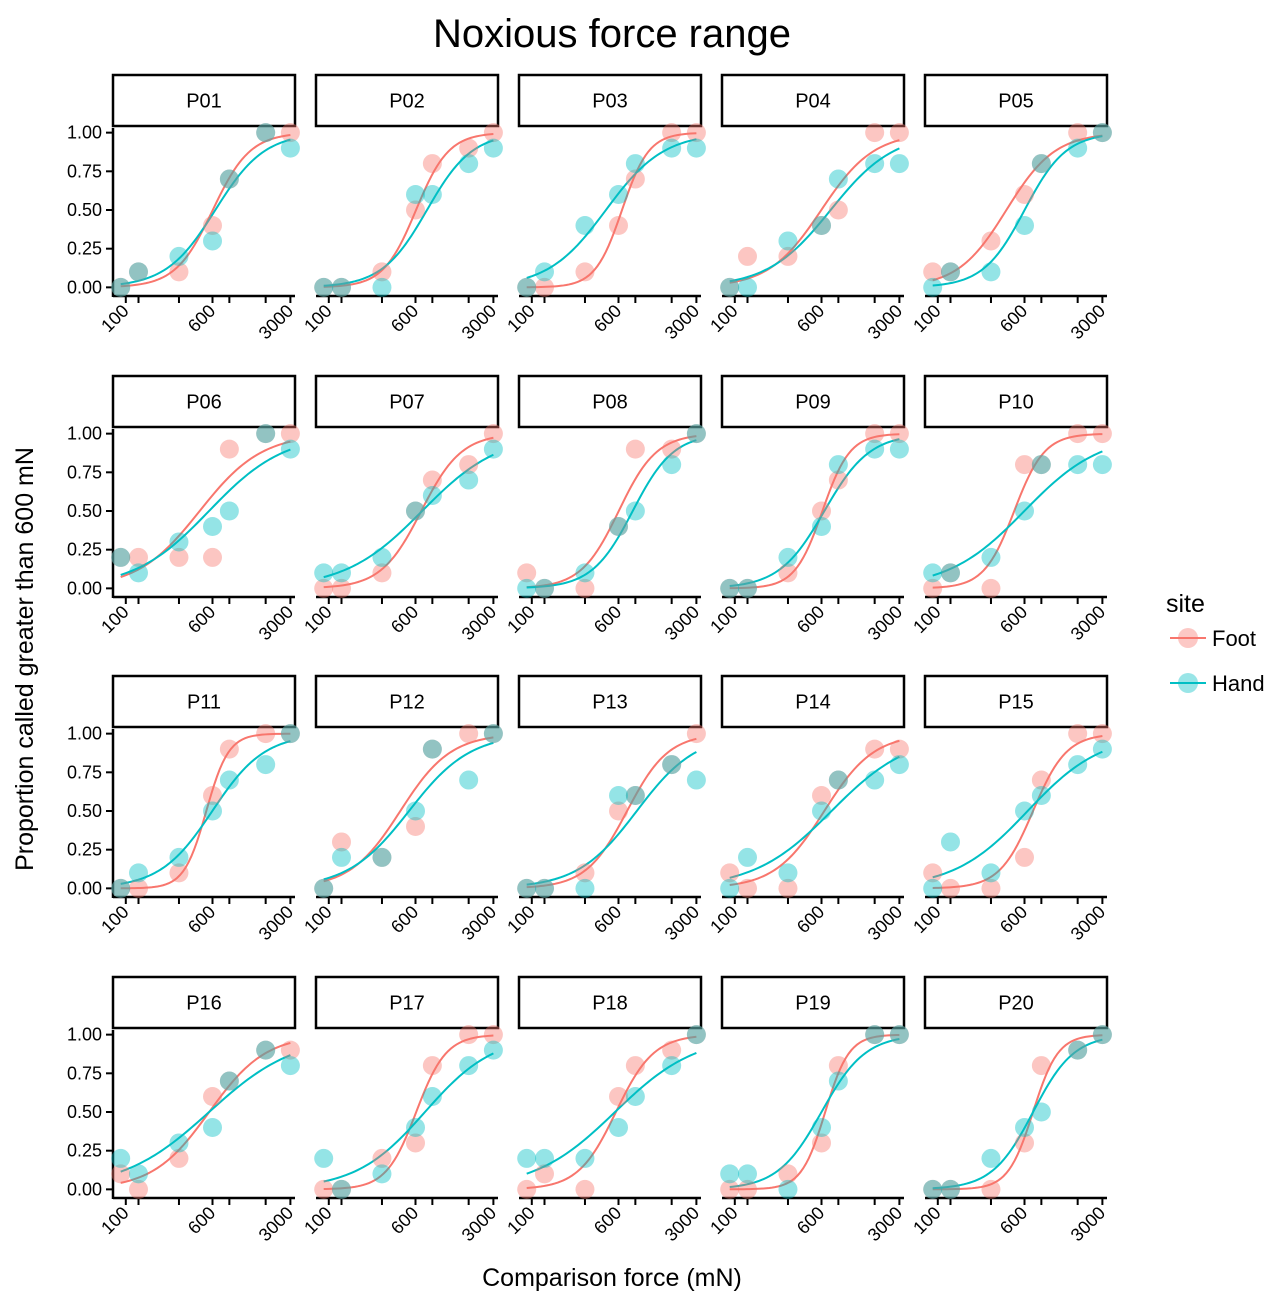  I want to click on legend-item-hand: Hand, so click(1217, 683).